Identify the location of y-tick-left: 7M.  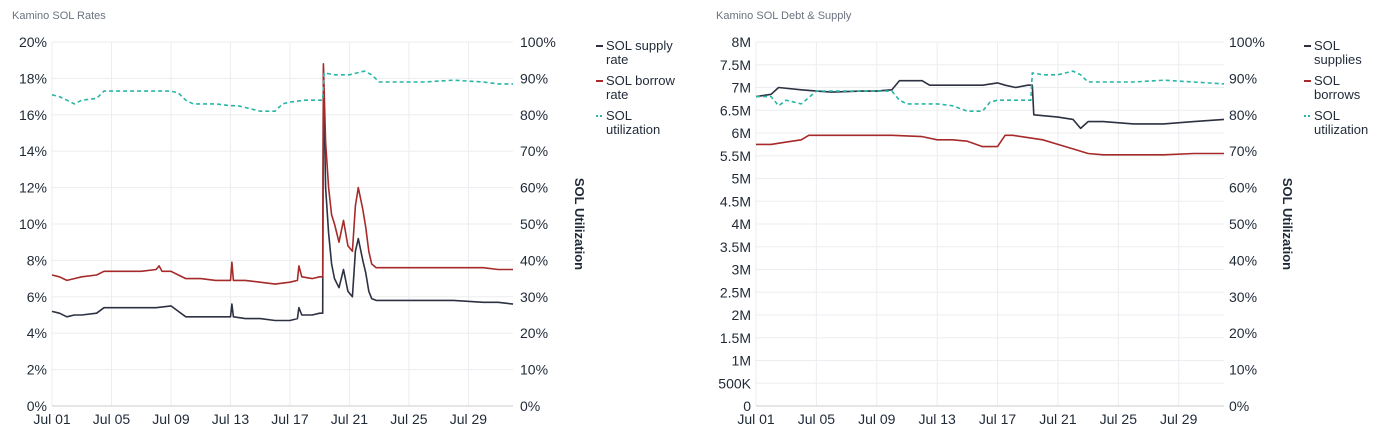
(741, 88).